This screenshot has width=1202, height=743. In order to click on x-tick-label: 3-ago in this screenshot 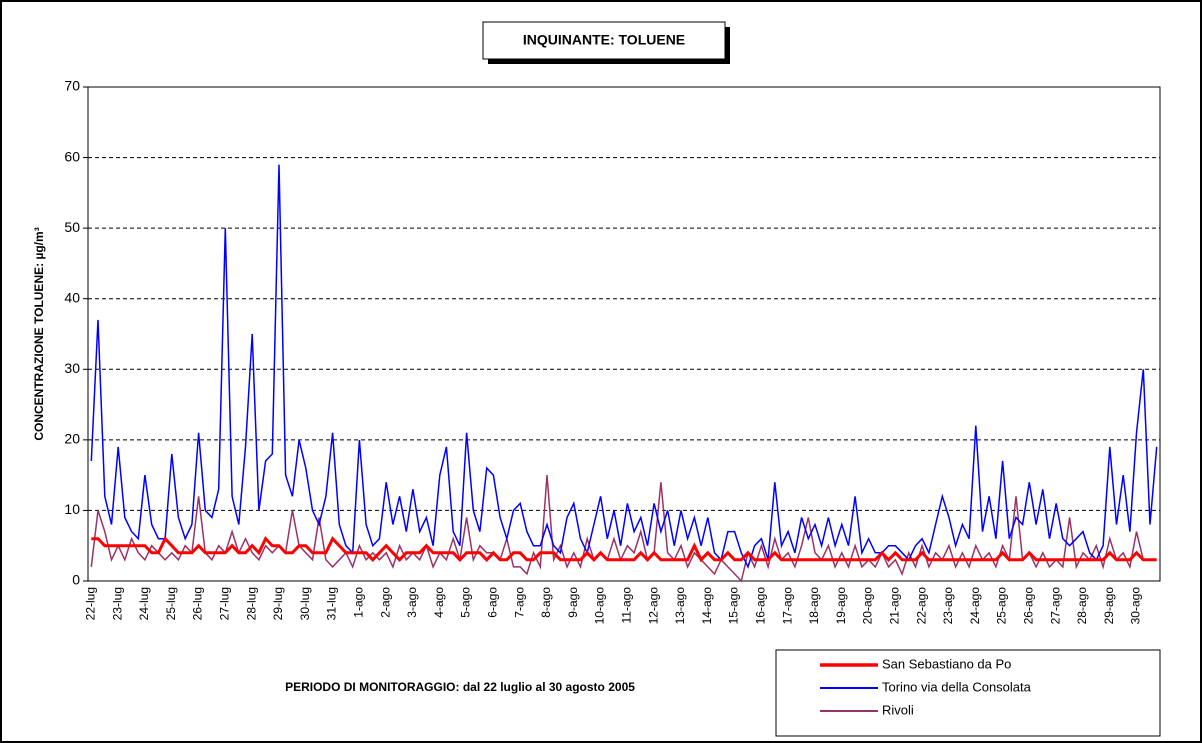, I will do `click(412, 602)`.